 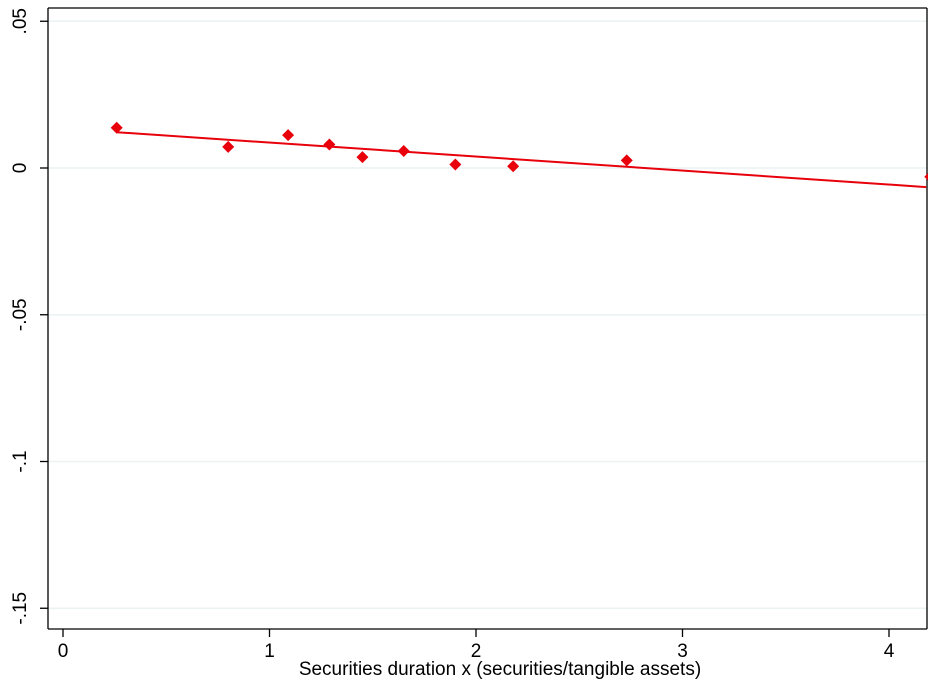 What do you see at coordinates (476, 651) in the screenshot?
I see `x-tick-label: 2` at bounding box center [476, 651].